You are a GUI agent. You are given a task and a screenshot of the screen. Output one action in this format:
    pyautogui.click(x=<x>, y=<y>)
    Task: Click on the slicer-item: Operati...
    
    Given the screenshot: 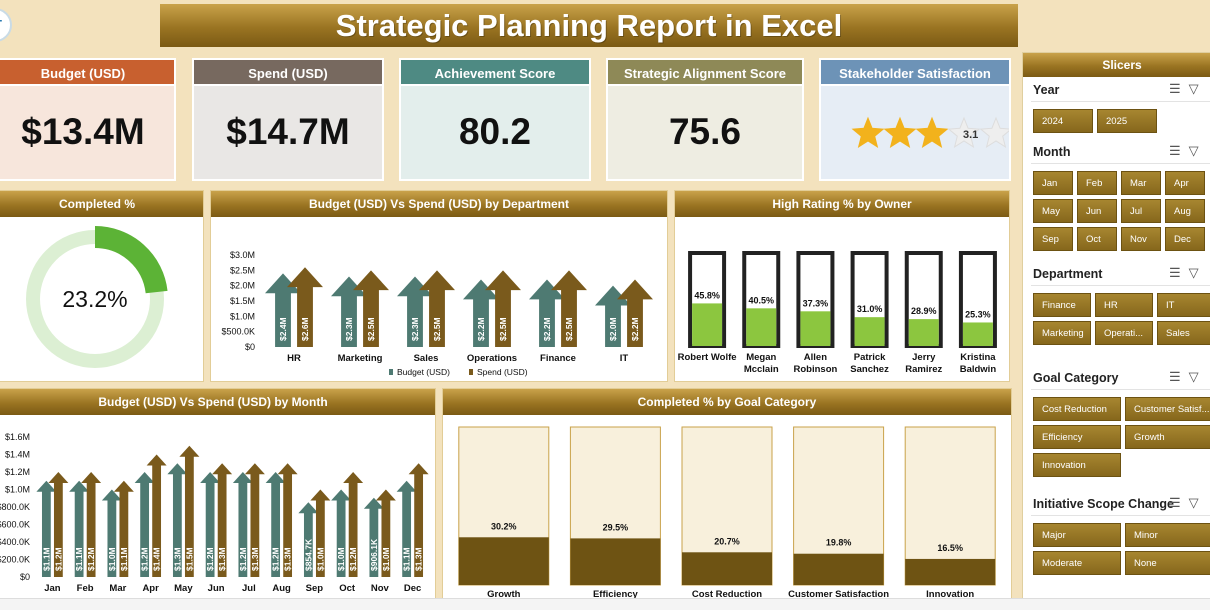 What is the action you would take?
    pyautogui.click(x=1124, y=333)
    